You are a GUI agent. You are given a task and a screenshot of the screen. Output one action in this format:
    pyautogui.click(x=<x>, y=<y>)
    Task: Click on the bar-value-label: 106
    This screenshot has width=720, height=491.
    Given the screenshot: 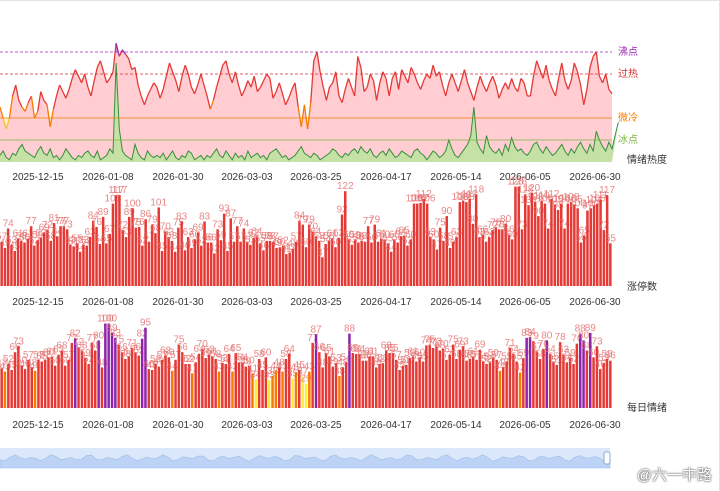 What is the action you would take?
    pyautogui.click(x=113, y=199)
    